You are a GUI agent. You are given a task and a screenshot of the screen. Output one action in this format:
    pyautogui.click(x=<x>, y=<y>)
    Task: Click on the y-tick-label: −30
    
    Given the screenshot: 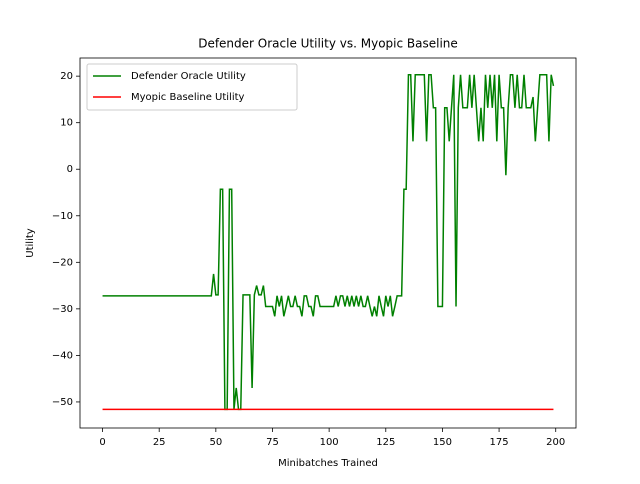 What is the action you would take?
    pyautogui.click(x=62, y=309)
    